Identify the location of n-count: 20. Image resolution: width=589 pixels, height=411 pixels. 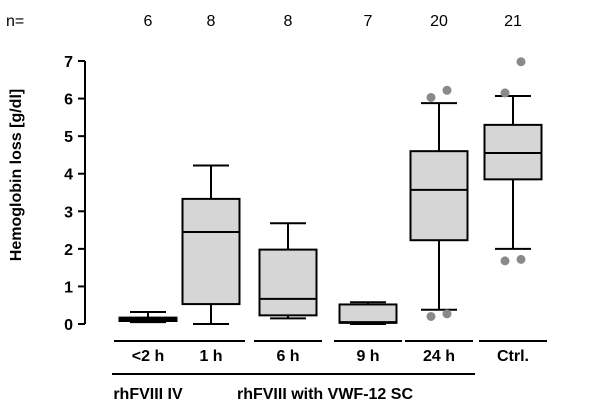
(439, 21).